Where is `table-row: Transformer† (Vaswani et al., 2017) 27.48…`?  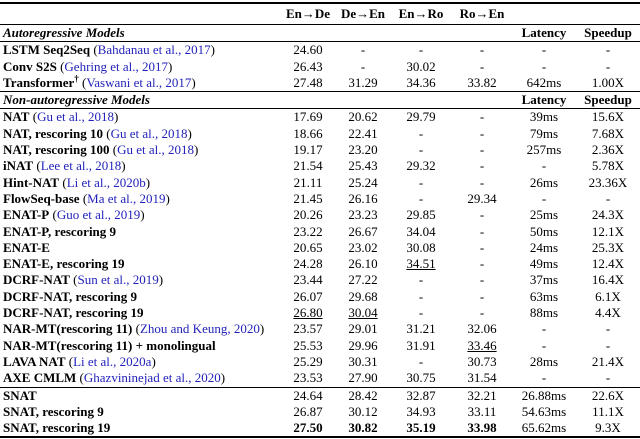 table-row: Transformer† (Vaswani et al., 2017) 27.48… is located at coordinates (320, 83).